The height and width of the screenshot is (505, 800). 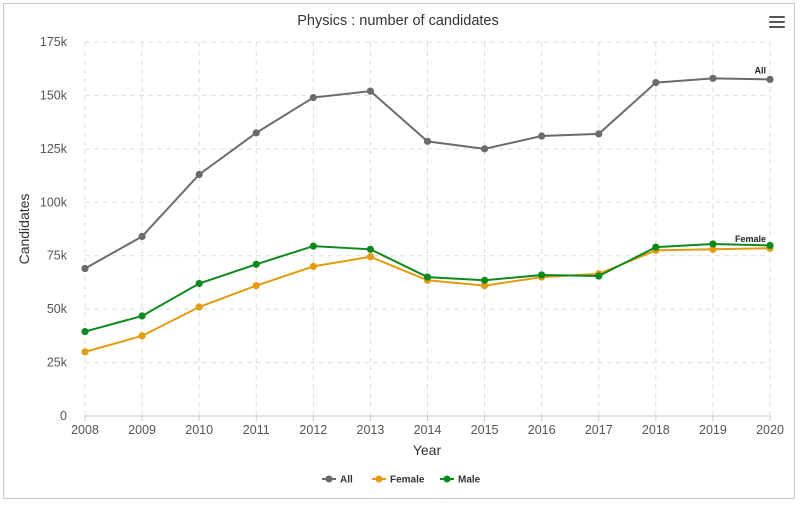 What do you see at coordinates (777, 23) in the screenshot?
I see `hamburger-menu-icon` at bounding box center [777, 23].